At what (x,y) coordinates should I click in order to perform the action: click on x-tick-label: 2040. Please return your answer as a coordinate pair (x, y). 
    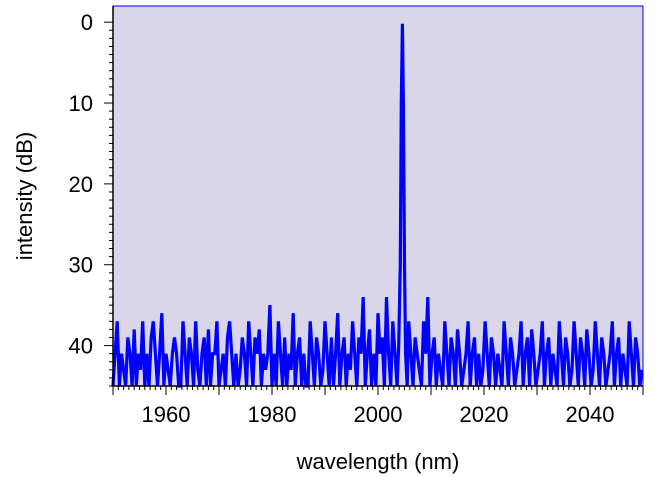
    Looking at the image, I should click on (590, 414).